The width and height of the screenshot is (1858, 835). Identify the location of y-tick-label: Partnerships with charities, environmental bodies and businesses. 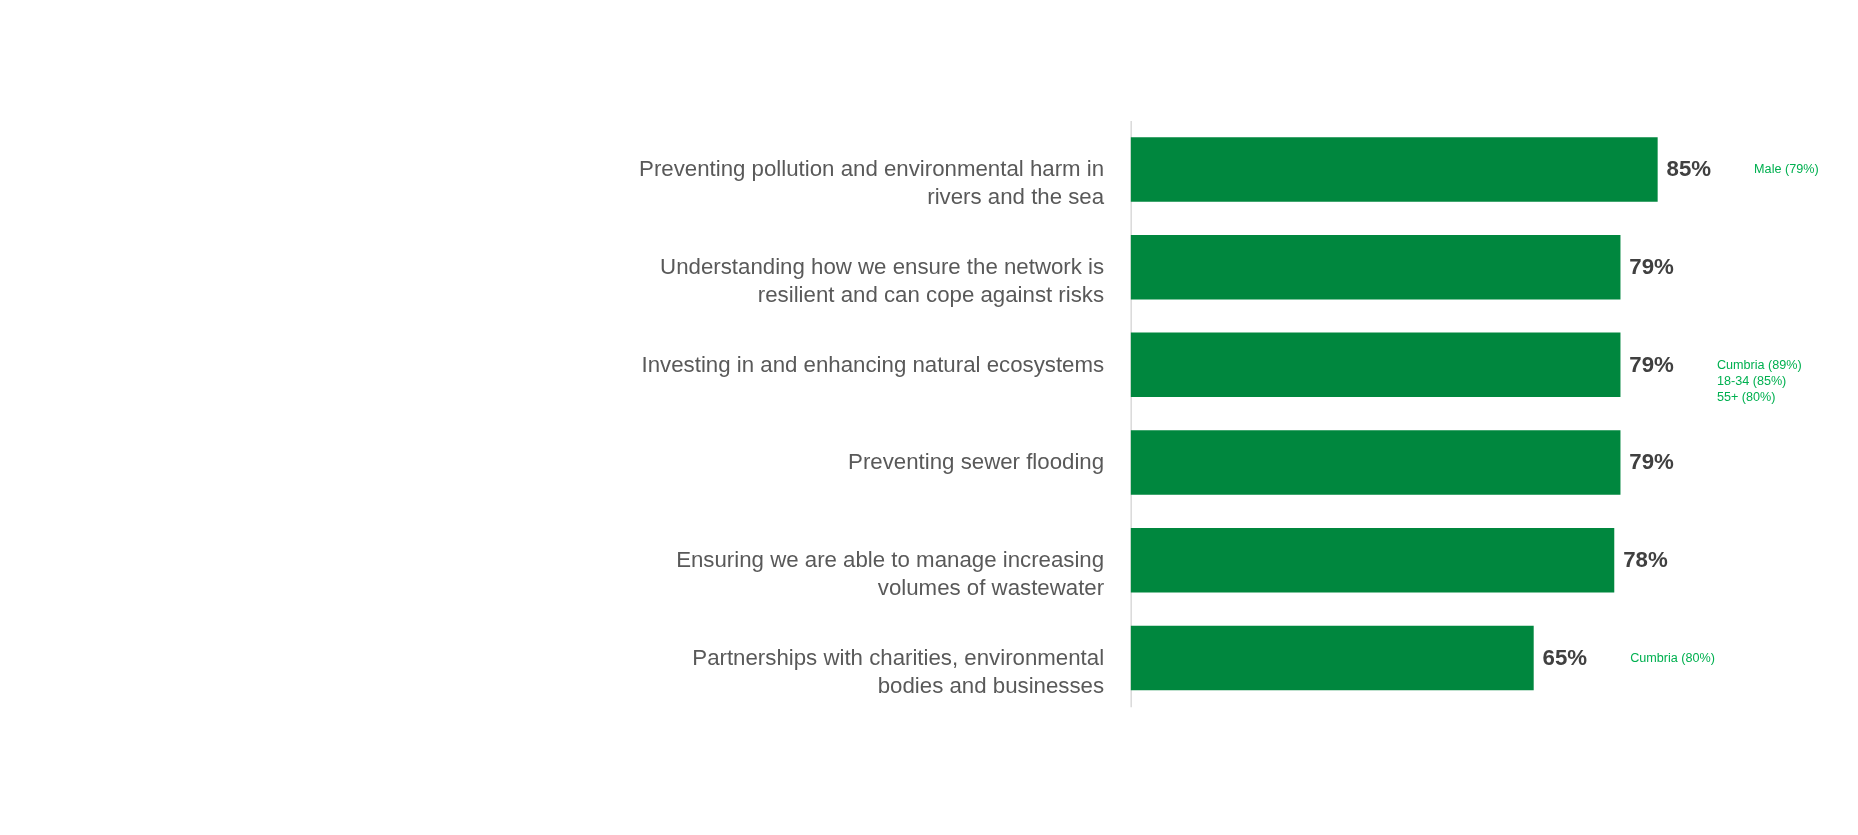
(898, 671).